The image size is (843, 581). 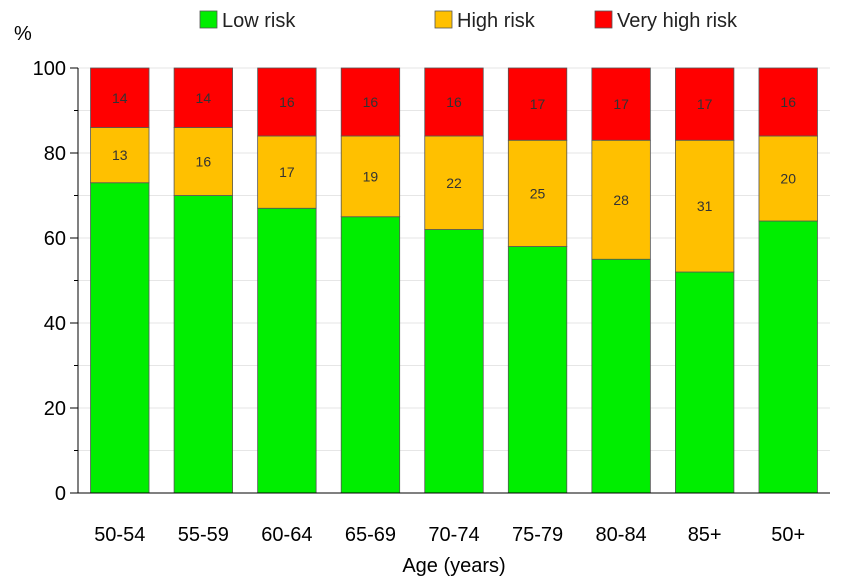 I want to click on data-label: 22, so click(x=454, y=183).